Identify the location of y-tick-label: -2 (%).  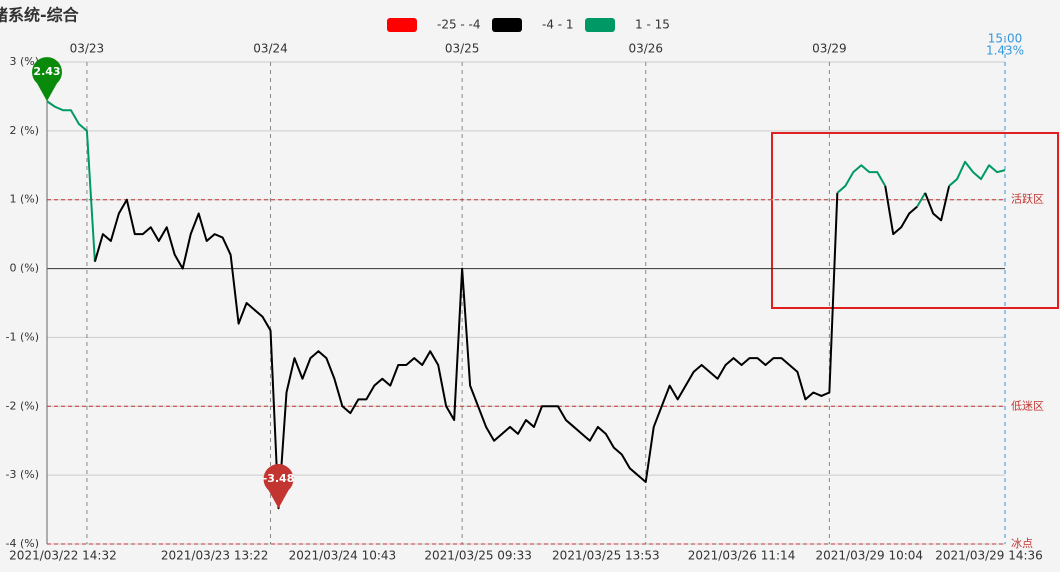
(23, 405).